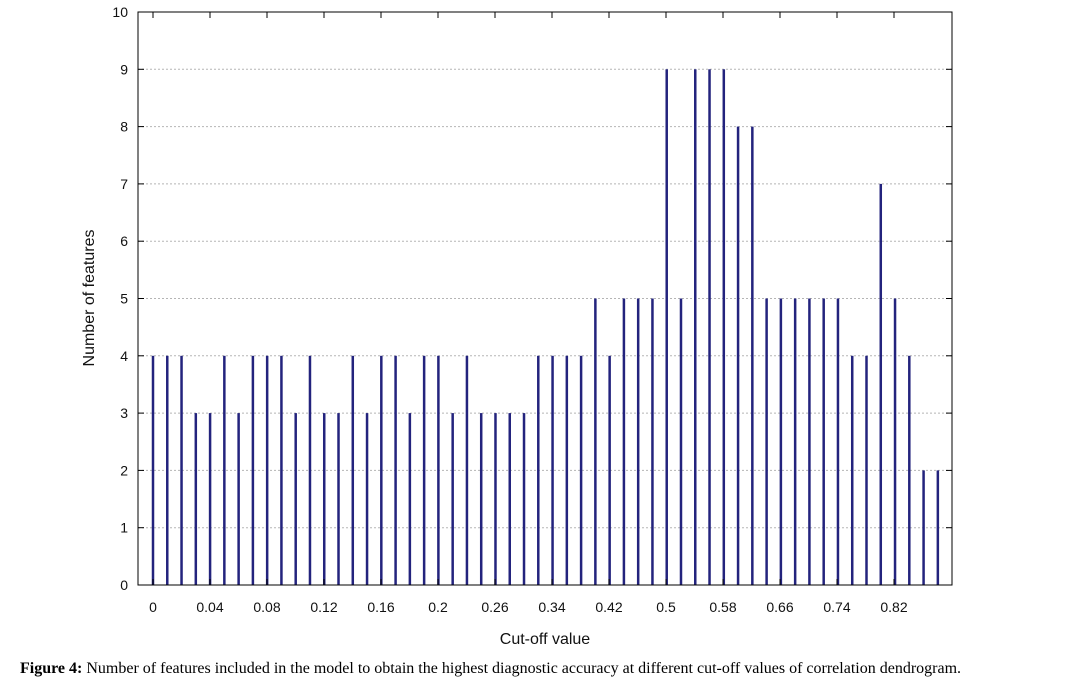  Describe the element at coordinates (124, 184) in the screenshot. I see `y-tick-label: 7` at that location.